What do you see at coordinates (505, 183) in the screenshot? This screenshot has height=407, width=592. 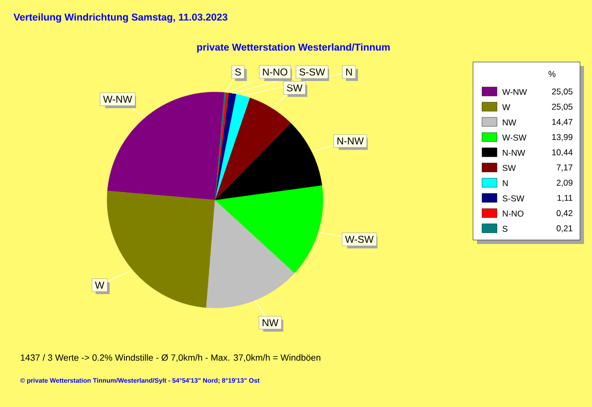 I see `legend-label: N` at bounding box center [505, 183].